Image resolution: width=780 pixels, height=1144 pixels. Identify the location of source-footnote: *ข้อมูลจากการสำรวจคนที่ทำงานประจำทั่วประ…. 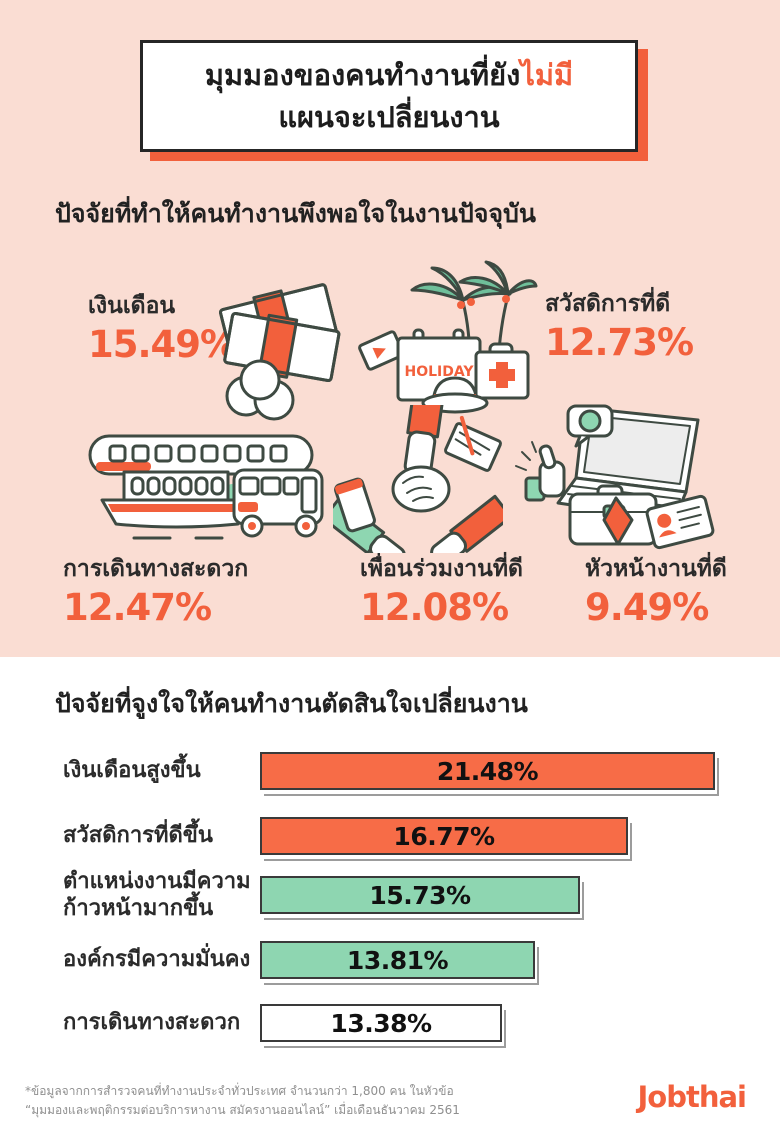
(242, 1100).